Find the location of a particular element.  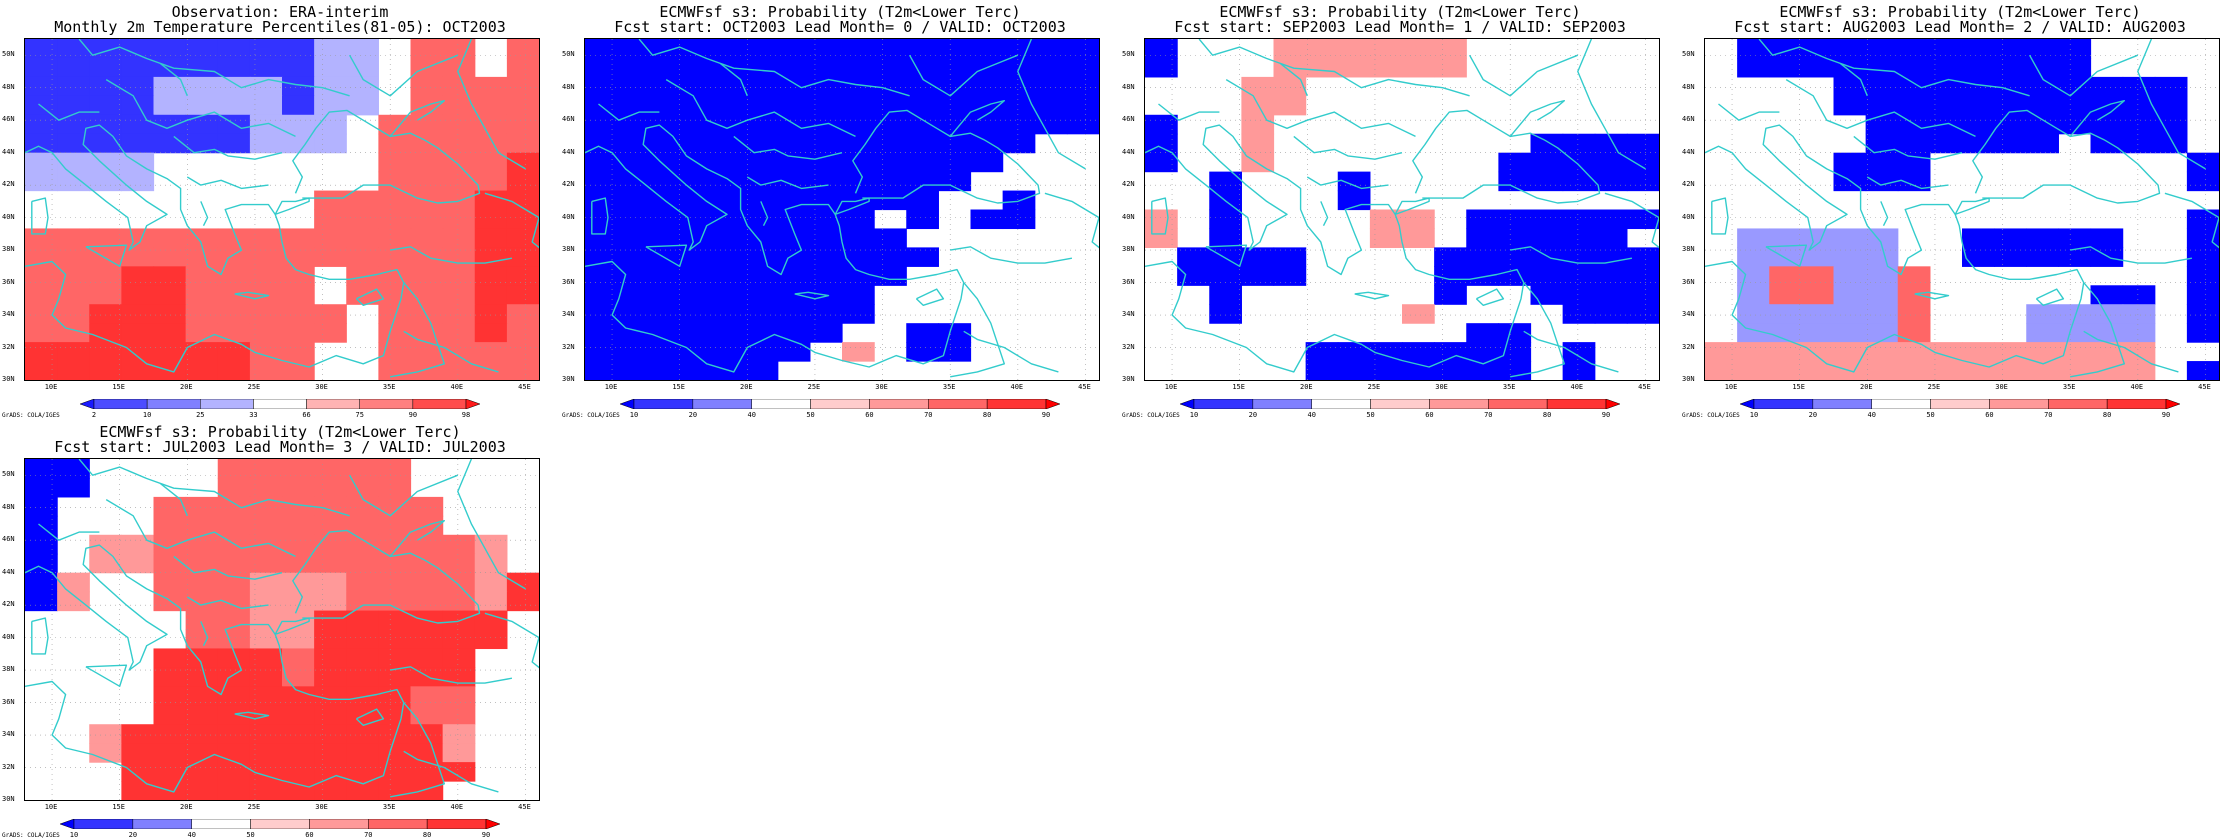

panel-title: ECMWFsf s3: Probability (T2m<Lower Terc) is located at coordinates (840, 12).